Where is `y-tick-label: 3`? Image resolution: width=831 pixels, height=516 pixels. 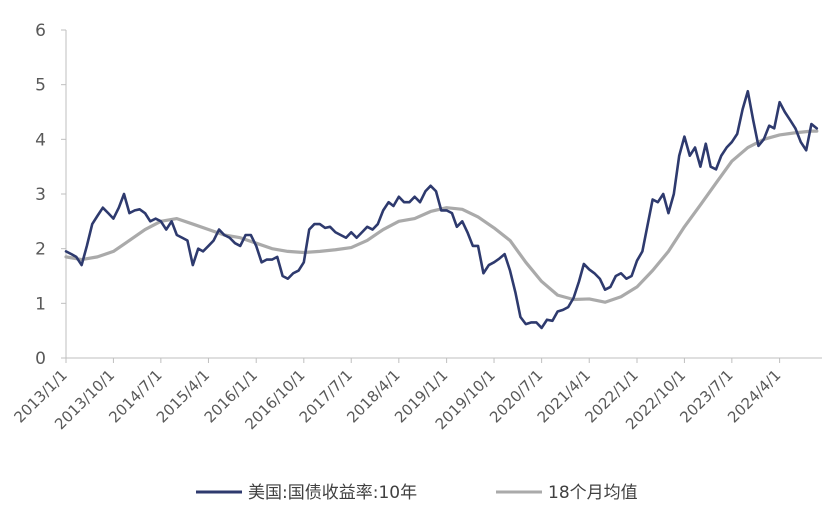
y-tick-label: 3 is located at coordinates (40, 195).